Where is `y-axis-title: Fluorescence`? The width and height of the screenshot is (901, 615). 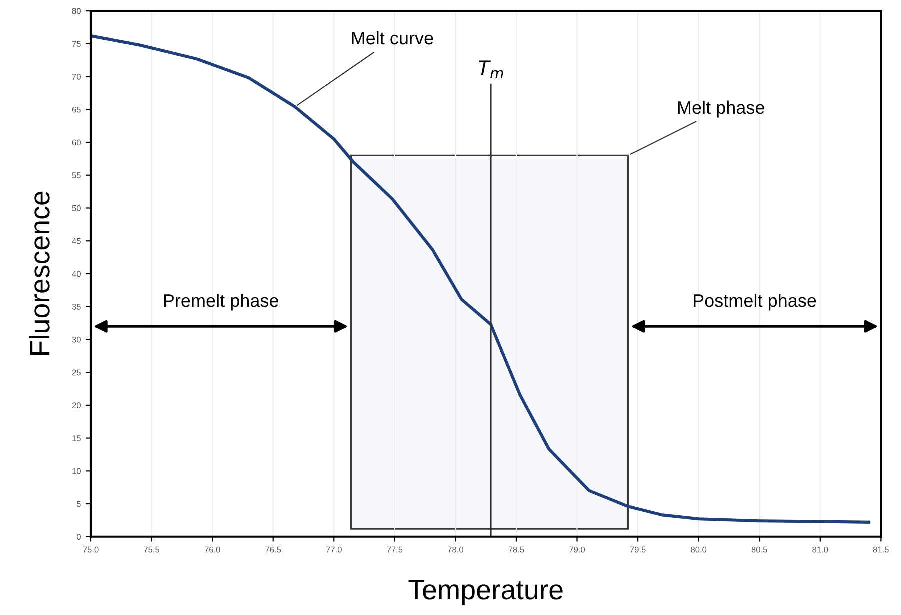 y-axis-title: Fluorescence is located at coordinates (39, 274).